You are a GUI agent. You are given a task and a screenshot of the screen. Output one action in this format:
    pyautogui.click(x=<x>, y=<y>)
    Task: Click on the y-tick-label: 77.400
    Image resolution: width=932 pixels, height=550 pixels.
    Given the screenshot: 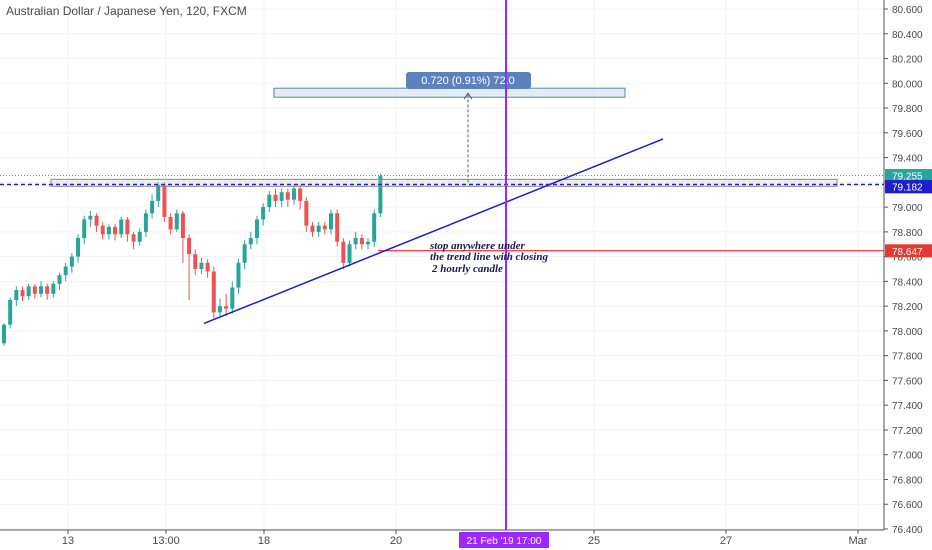 What is the action you would take?
    pyautogui.click(x=907, y=406)
    